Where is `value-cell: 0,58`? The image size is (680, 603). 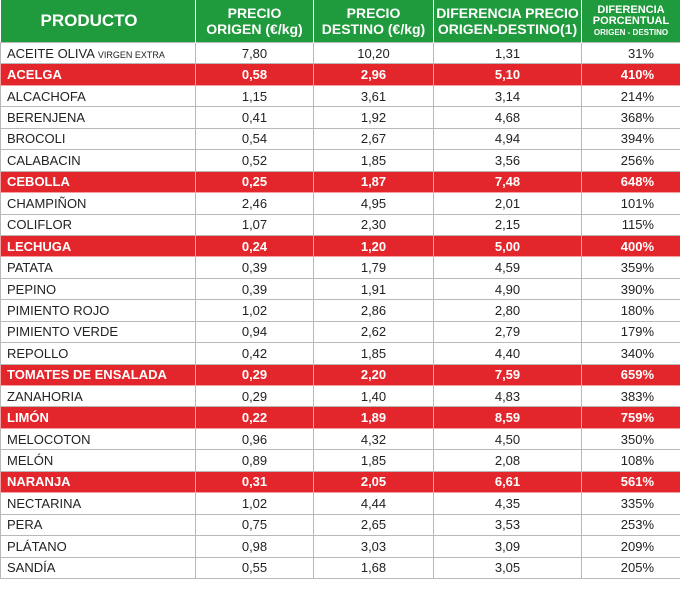
value-cell: 0,58 is located at coordinates (254, 74).